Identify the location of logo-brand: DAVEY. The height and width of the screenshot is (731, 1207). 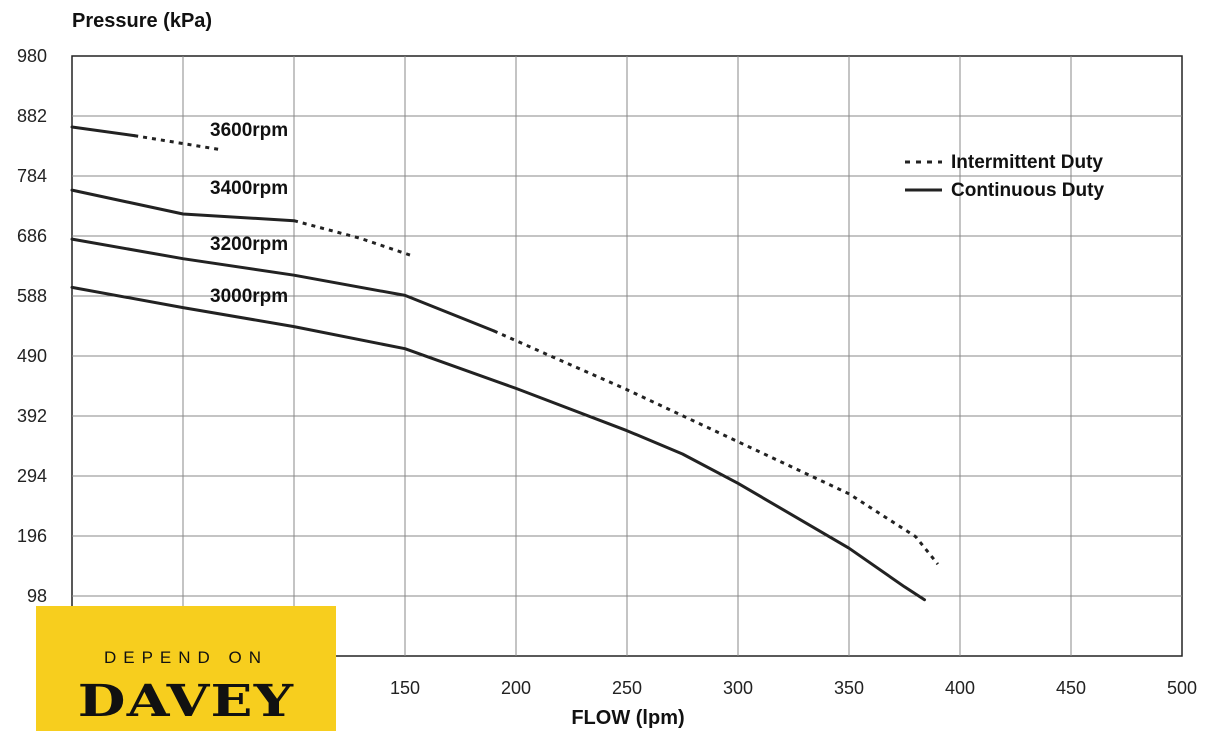
(186, 701).